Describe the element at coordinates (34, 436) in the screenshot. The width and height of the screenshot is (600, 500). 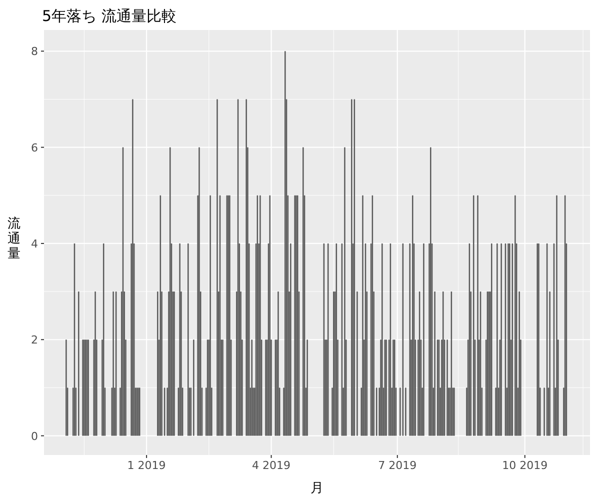
I see `y-tick-label: 0` at that location.